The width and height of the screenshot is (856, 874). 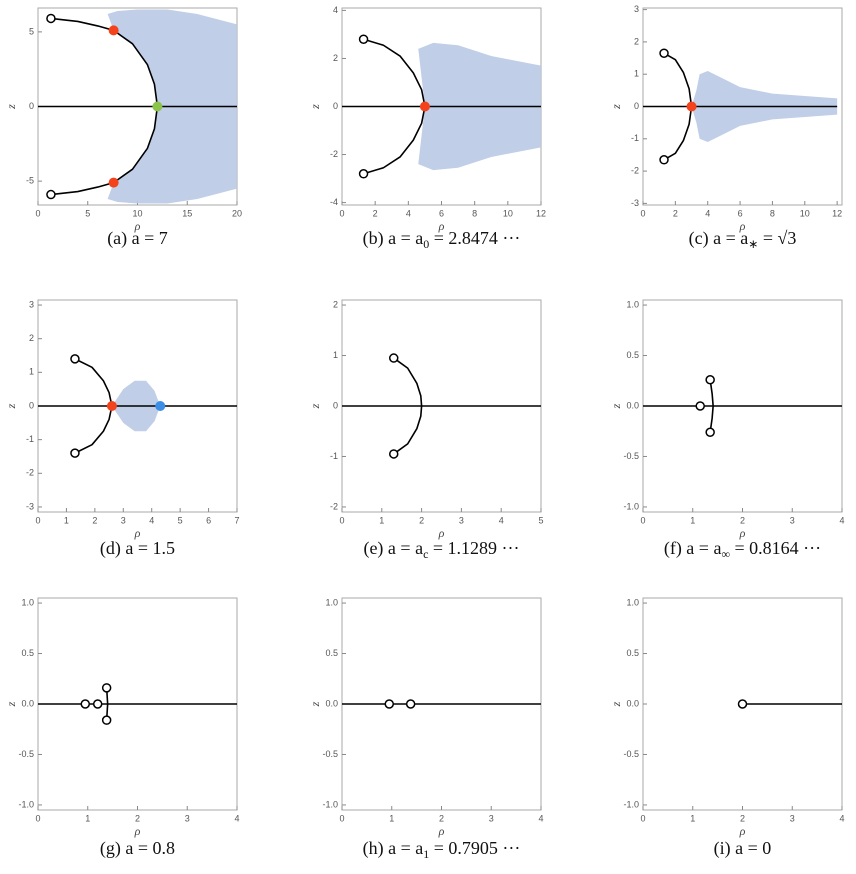 I want to click on caption: (i) a = 0, so click(x=743, y=848).